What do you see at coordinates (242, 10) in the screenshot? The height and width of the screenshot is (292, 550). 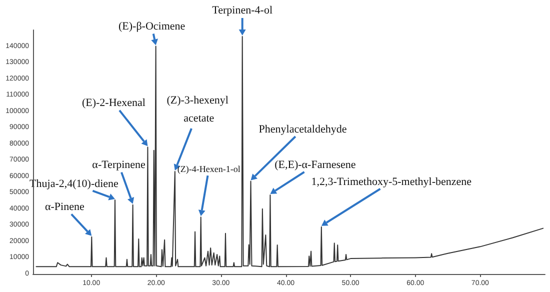 I see `annotation: Terpinen-4-ol` at bounding box center [242, 10].